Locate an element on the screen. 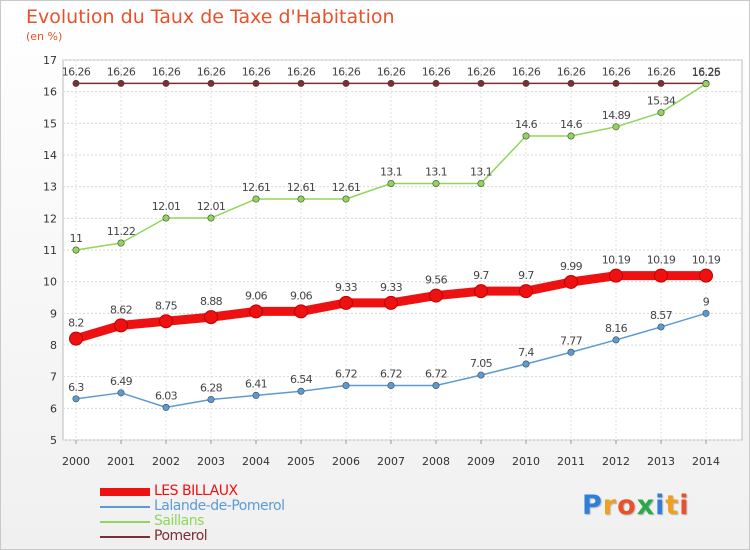  x-tick-label: 2013 is located at coordinates (661, 461).